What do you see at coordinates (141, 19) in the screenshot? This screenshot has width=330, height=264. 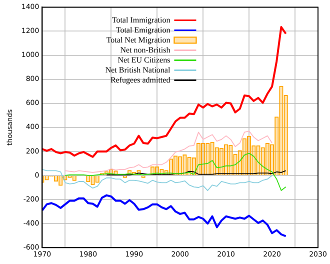 I see `legend-label: Total Immigration` at bounding box center [141, 19].